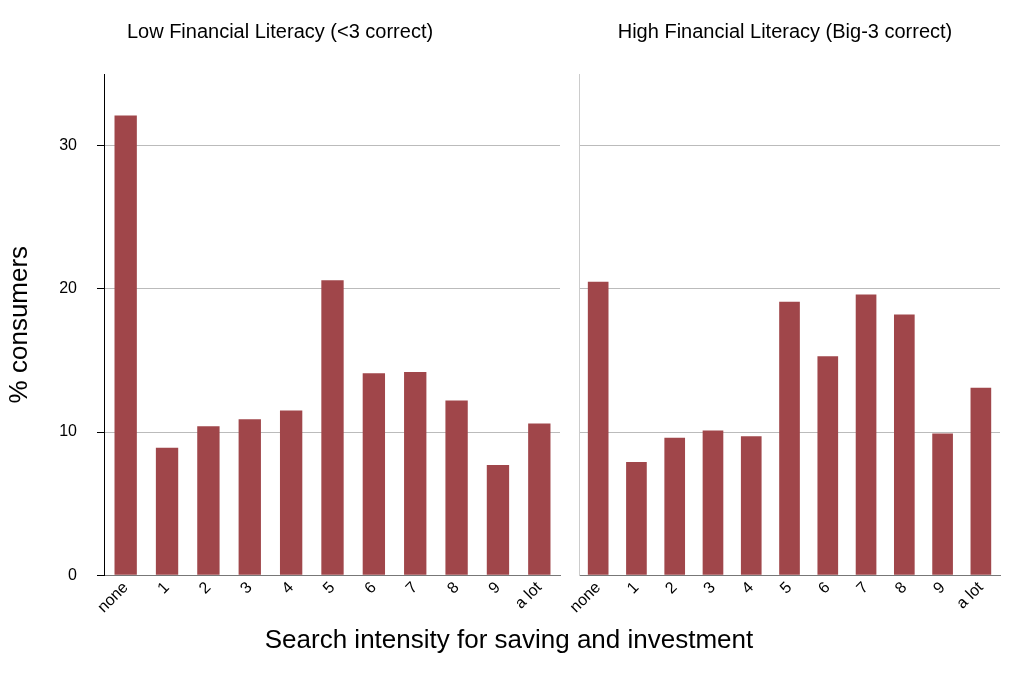 This screenshot has width=1018, height=684. What do you see at coordinates (73, 574) in the screenshot?
I see `y-tick-label: 0` at bounding box center [73, 574].